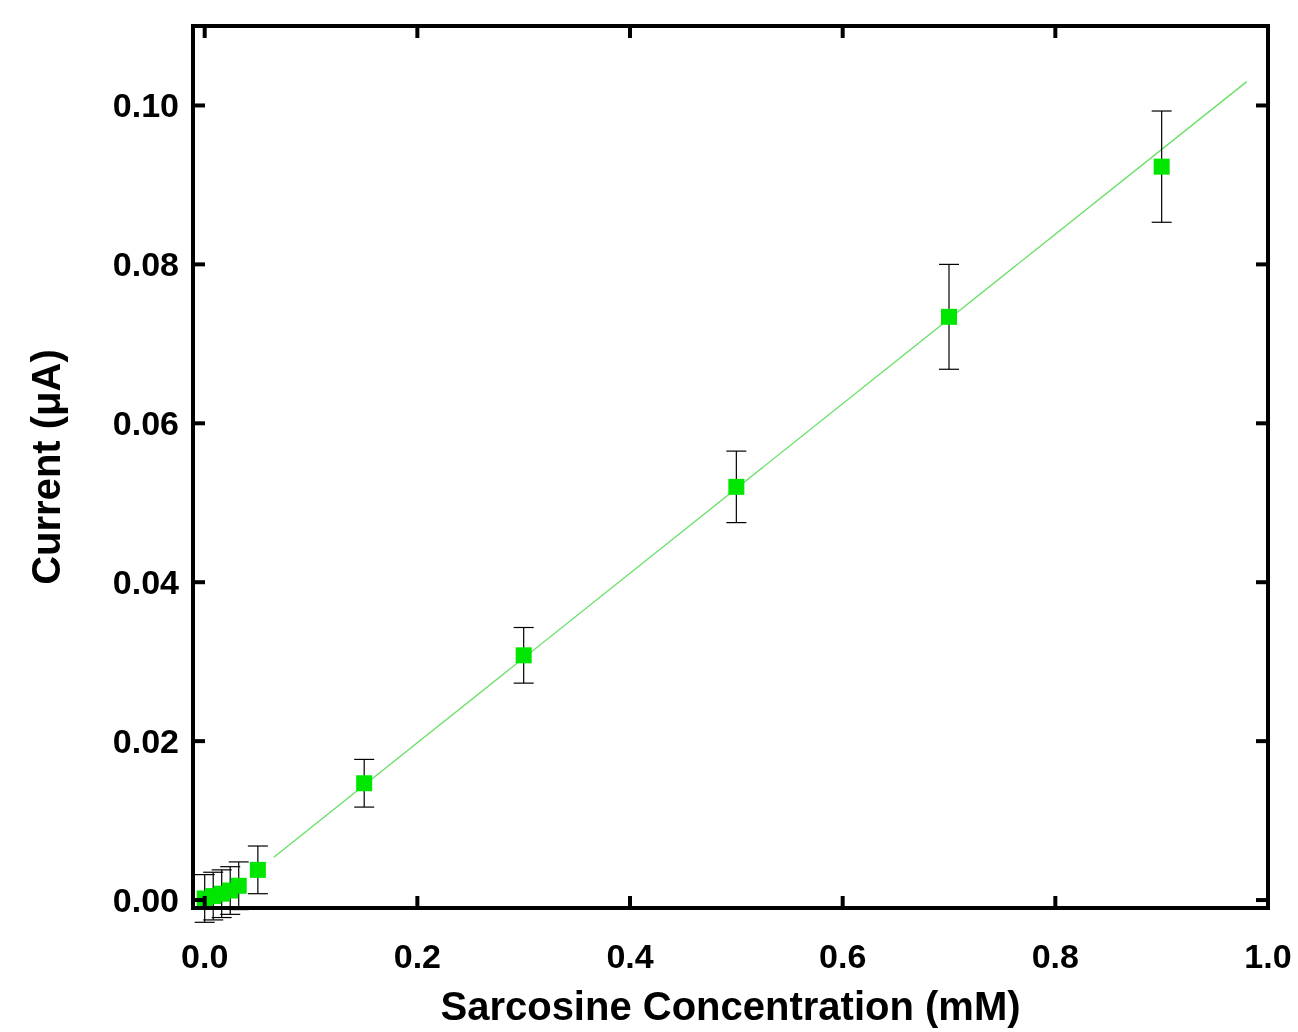 This screenshot has height=1032, width=1298. I want to click on y-tick-label: 0.04, so click(146, 582).